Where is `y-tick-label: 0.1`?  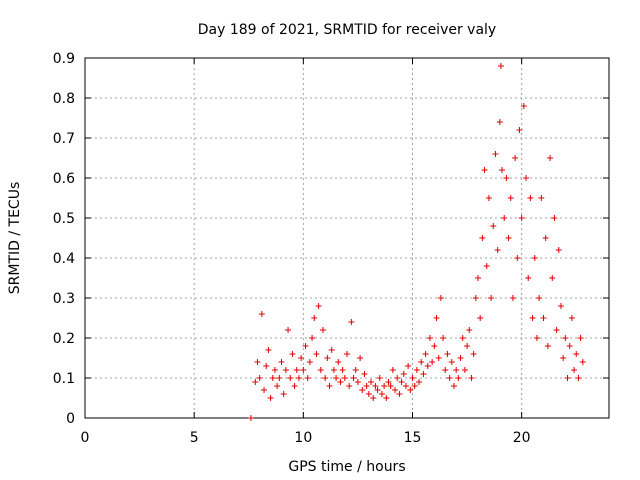 y-tick-label: 0.1 is located at coordinates (64, 379).